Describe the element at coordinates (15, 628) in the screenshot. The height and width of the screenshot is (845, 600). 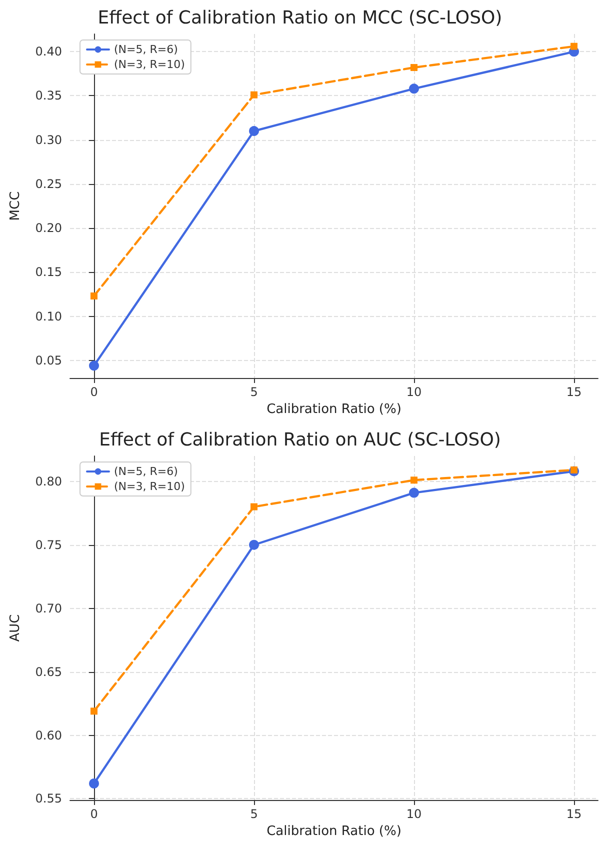
I see `y-axis-title: AUC` at that location.